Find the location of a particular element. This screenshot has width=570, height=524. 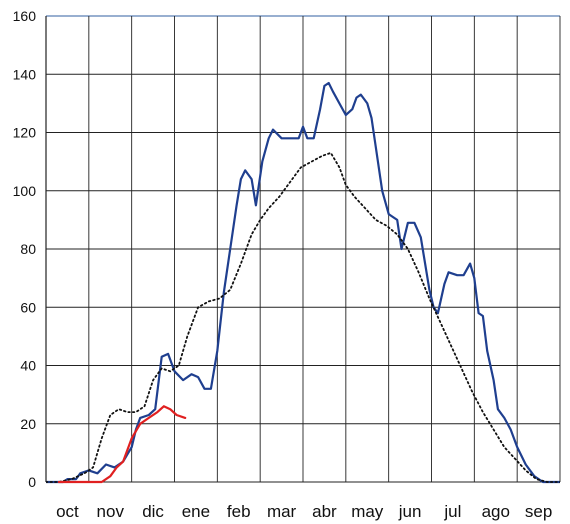

y-axis: 0 20 40 60 80 100 120 140 160 is located at coordinates (25, 249).